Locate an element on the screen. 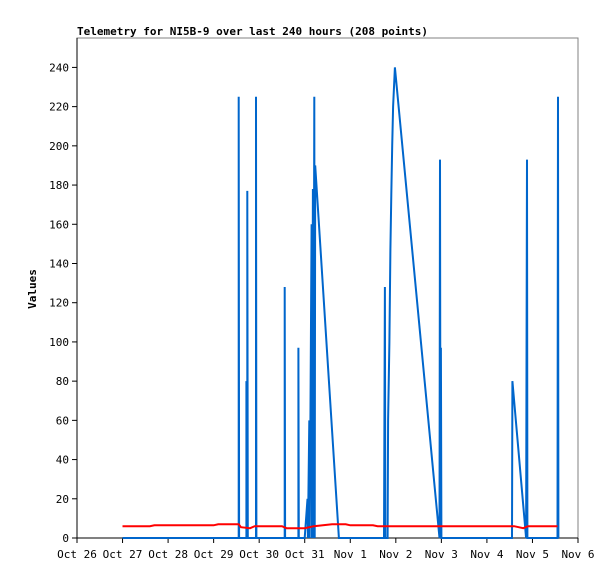 The height and width of the screenshot is (579, 615). x-tick-label: Nov 2 is located at coordinates (395, 554).